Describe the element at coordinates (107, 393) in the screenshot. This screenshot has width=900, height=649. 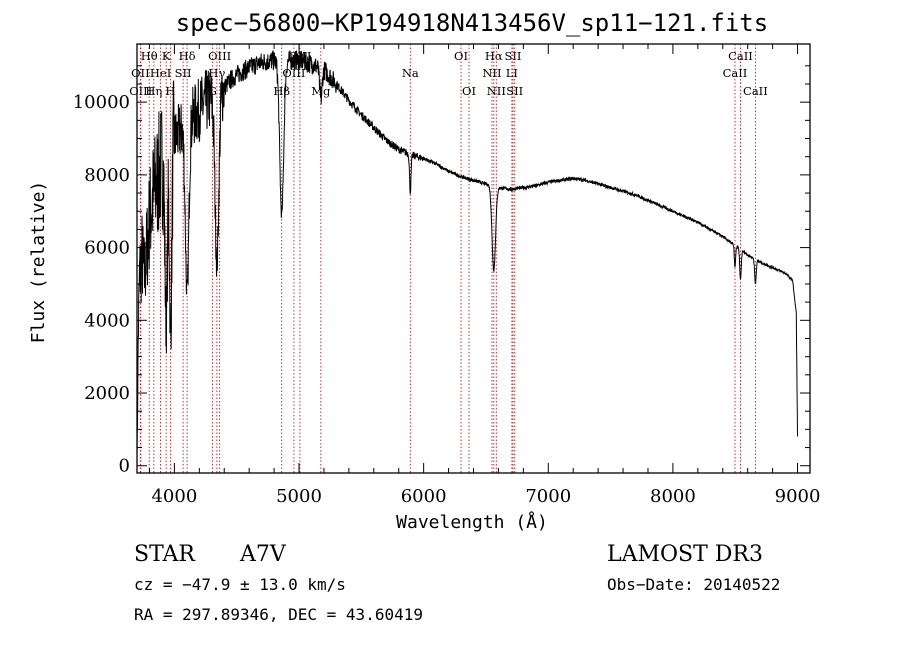
I see `y-tick-label: 2000` at that location.